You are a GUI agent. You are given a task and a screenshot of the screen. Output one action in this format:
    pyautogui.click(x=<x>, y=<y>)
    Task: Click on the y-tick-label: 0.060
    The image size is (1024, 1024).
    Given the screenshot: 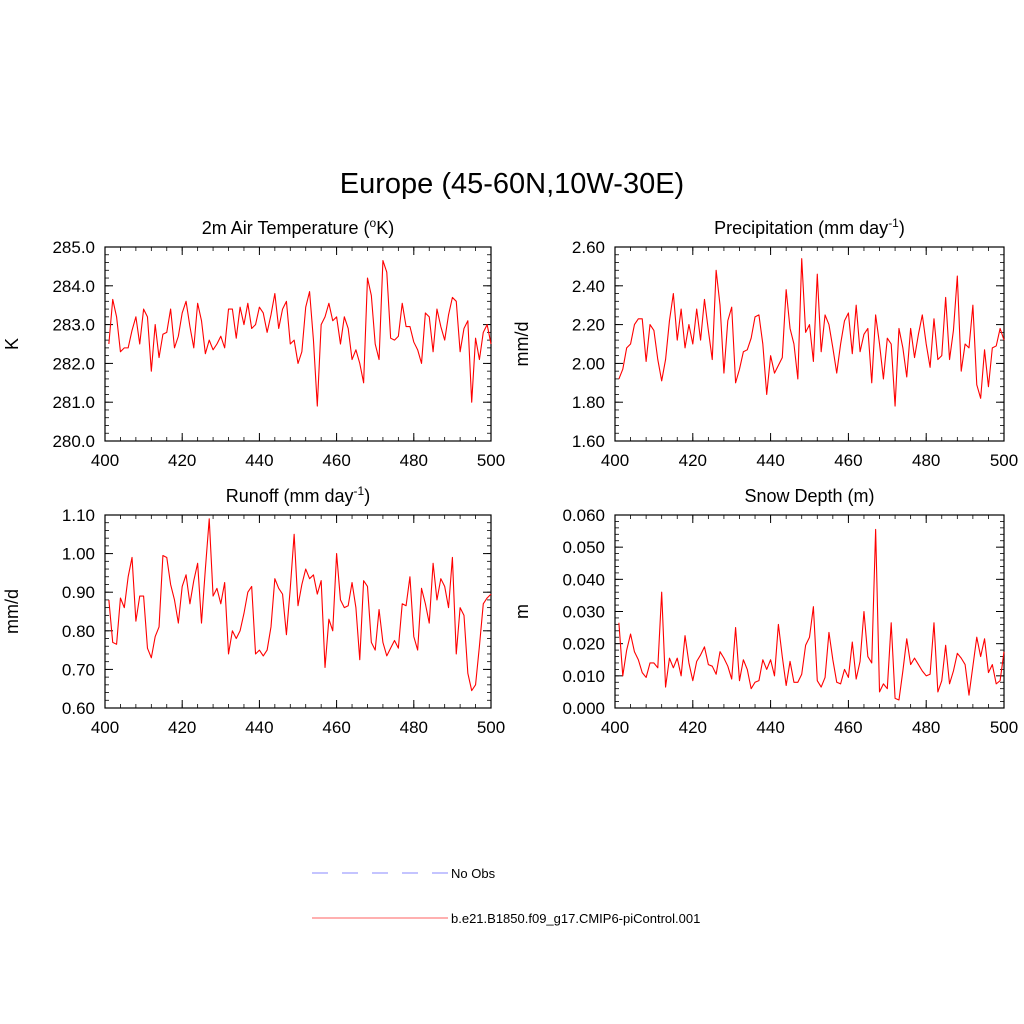 What is the action you would take?
    pyautogui.click(x=583, y=515)
    